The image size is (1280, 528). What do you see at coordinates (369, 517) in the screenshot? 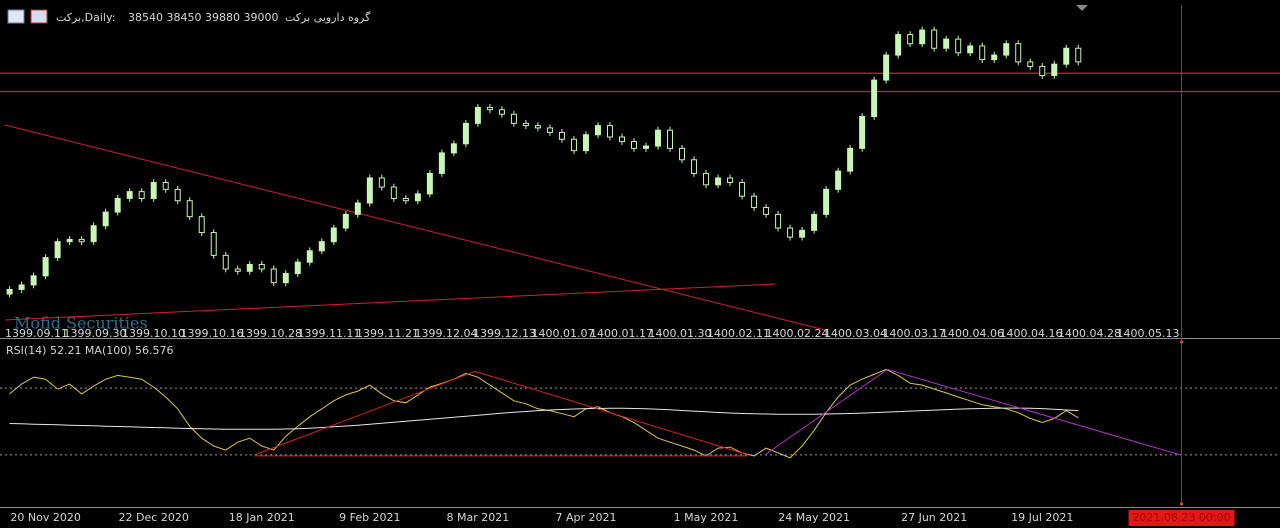
I see `x-tick-label: 9 Feb 2021` at bounding box center [369, 517].